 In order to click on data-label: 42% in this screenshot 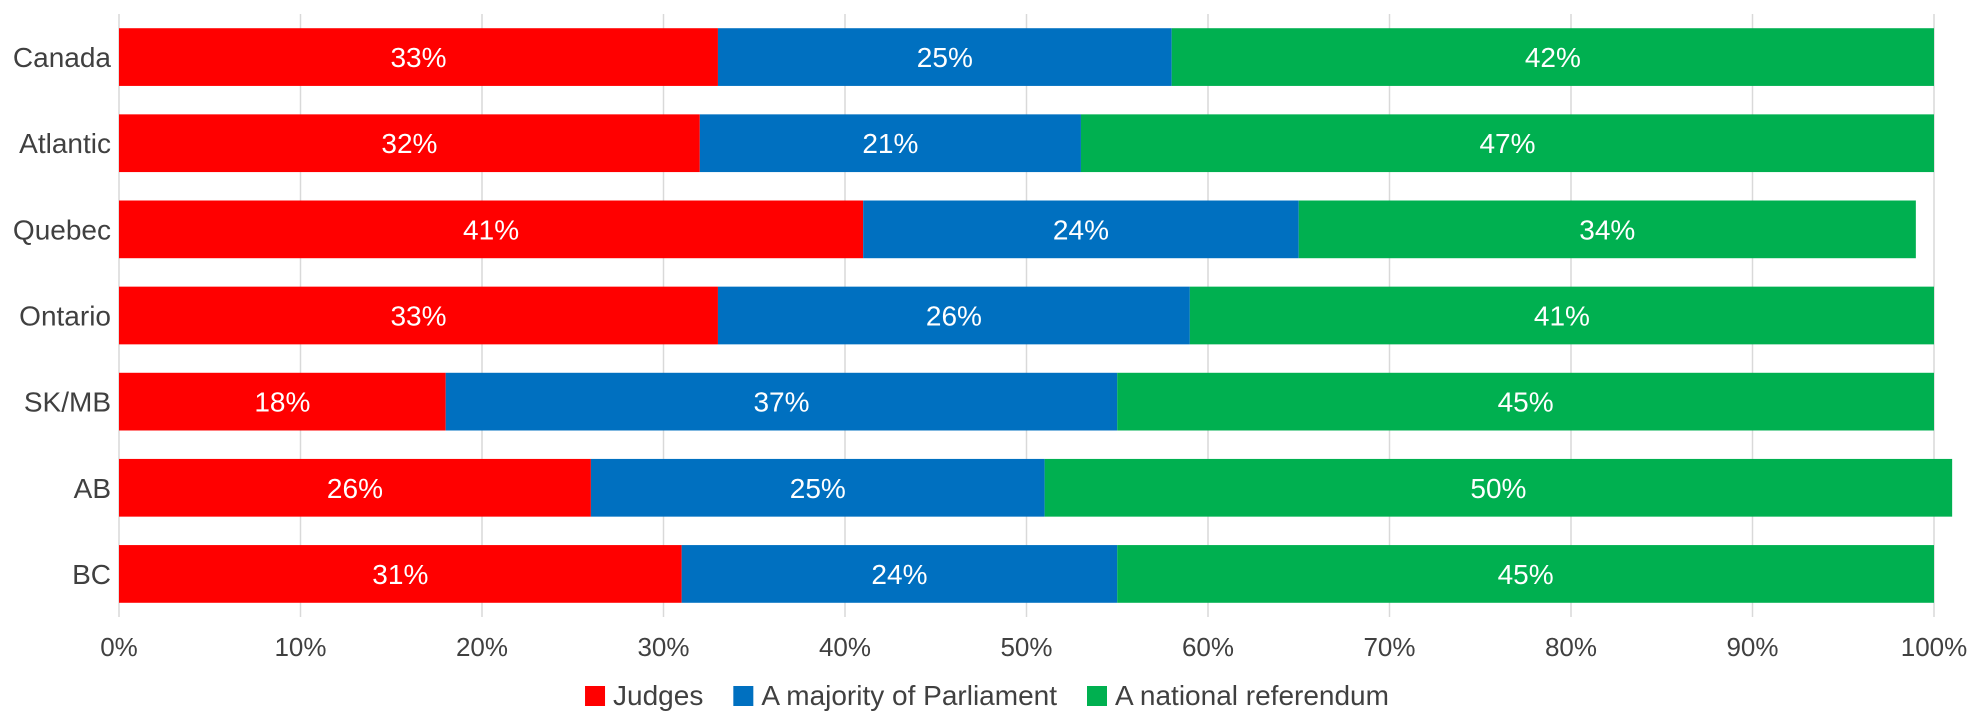, I will do `click(1553, 57)`.